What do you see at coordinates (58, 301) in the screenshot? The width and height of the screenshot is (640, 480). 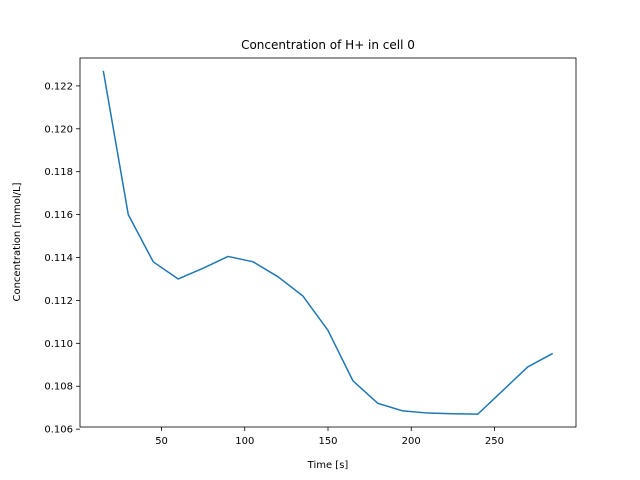 I see `y-tick-label: 0.112` at bounding box center [58, 301].